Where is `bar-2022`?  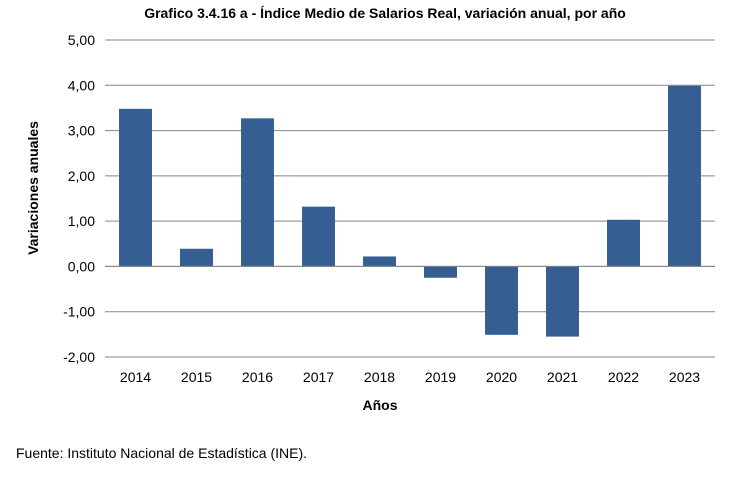 bar-2022 is located at coordinates (623, 243).